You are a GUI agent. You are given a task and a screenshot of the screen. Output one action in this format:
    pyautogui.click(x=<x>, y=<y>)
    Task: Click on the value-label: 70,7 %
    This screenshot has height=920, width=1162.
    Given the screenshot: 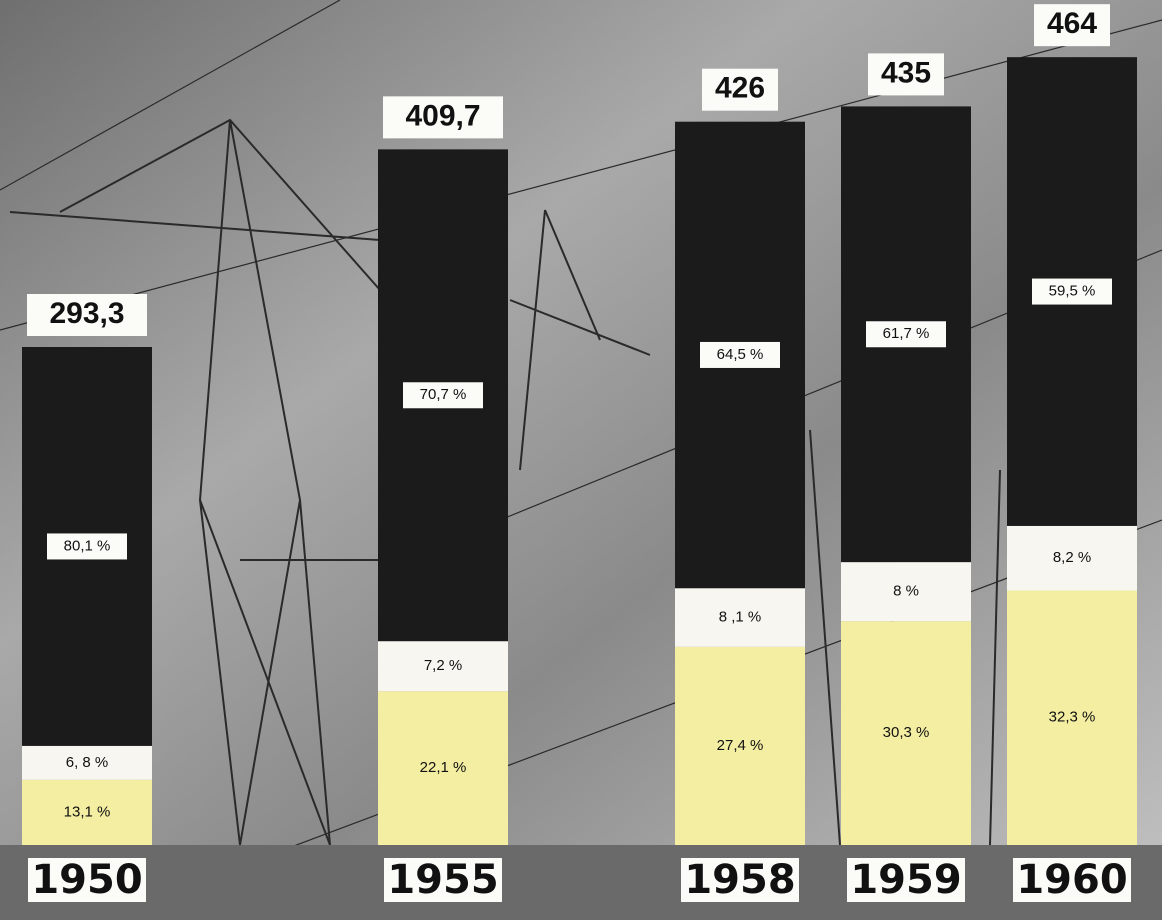 What is the action you would take?
    pyautogui.click(x=443, y=394)
    